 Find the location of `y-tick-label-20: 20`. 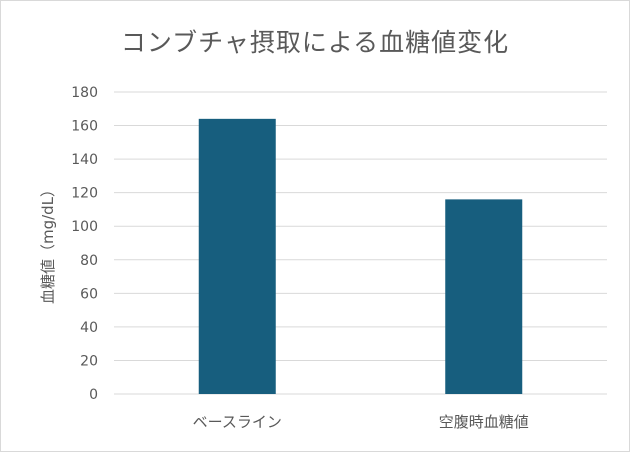

y-tick-label-20: 20 is located at coordinates (89, 361).